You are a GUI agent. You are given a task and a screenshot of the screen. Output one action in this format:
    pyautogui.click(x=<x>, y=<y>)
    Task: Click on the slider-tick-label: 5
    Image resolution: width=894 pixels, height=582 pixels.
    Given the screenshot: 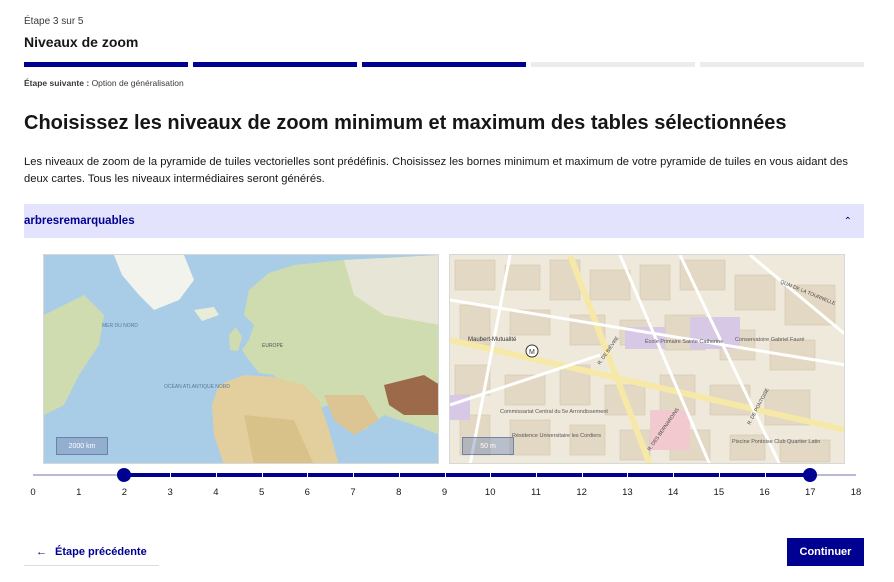 What is the action you would take?
    pyautogui.click(x=261, y=492)
    